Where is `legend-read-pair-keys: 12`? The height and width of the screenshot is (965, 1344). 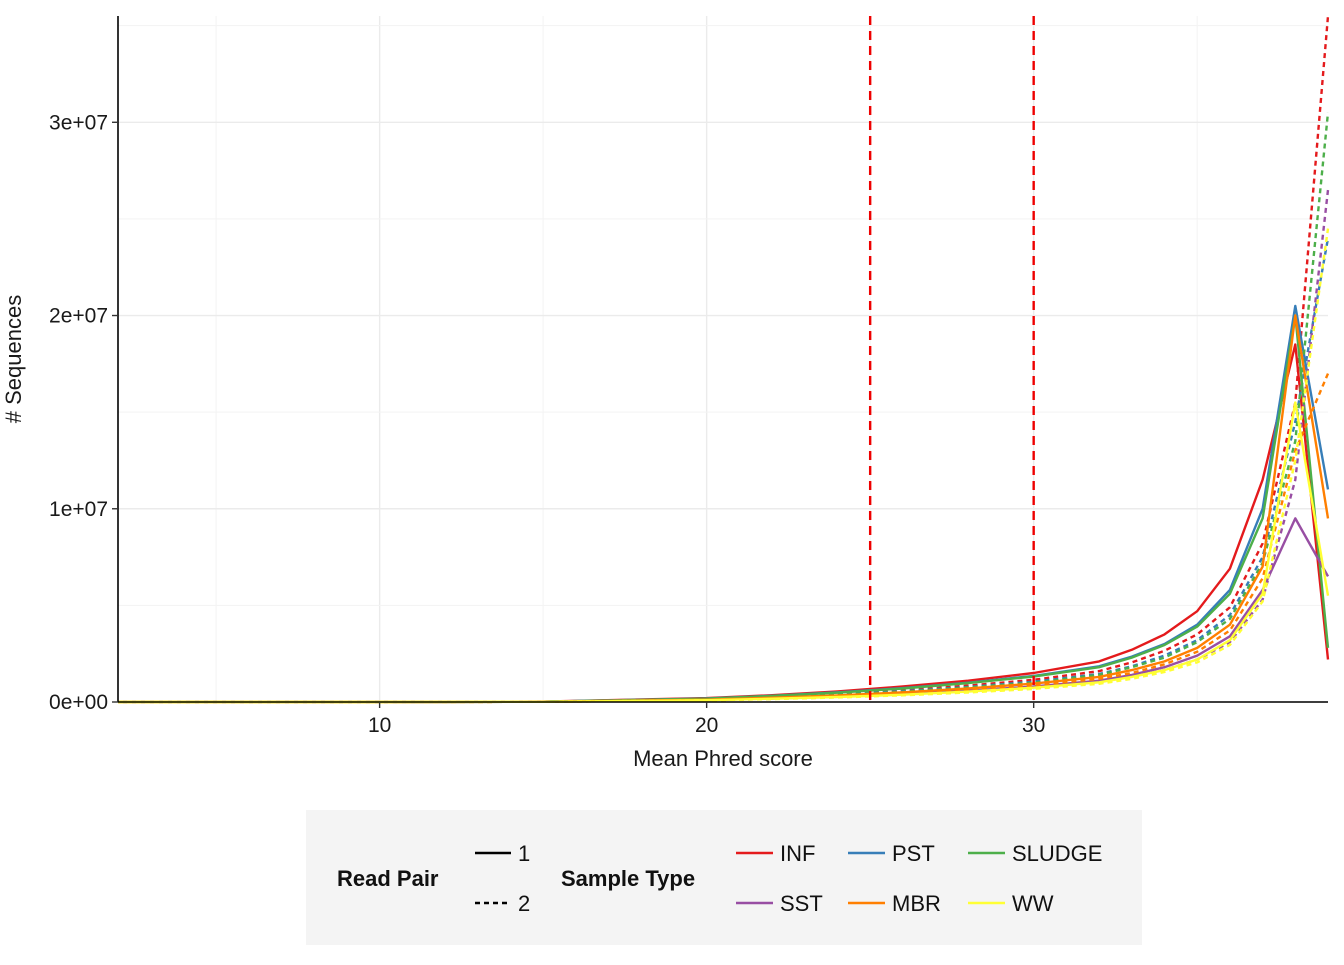
legend-read-pair-keys: 12 is located at coordinates (502, 878).